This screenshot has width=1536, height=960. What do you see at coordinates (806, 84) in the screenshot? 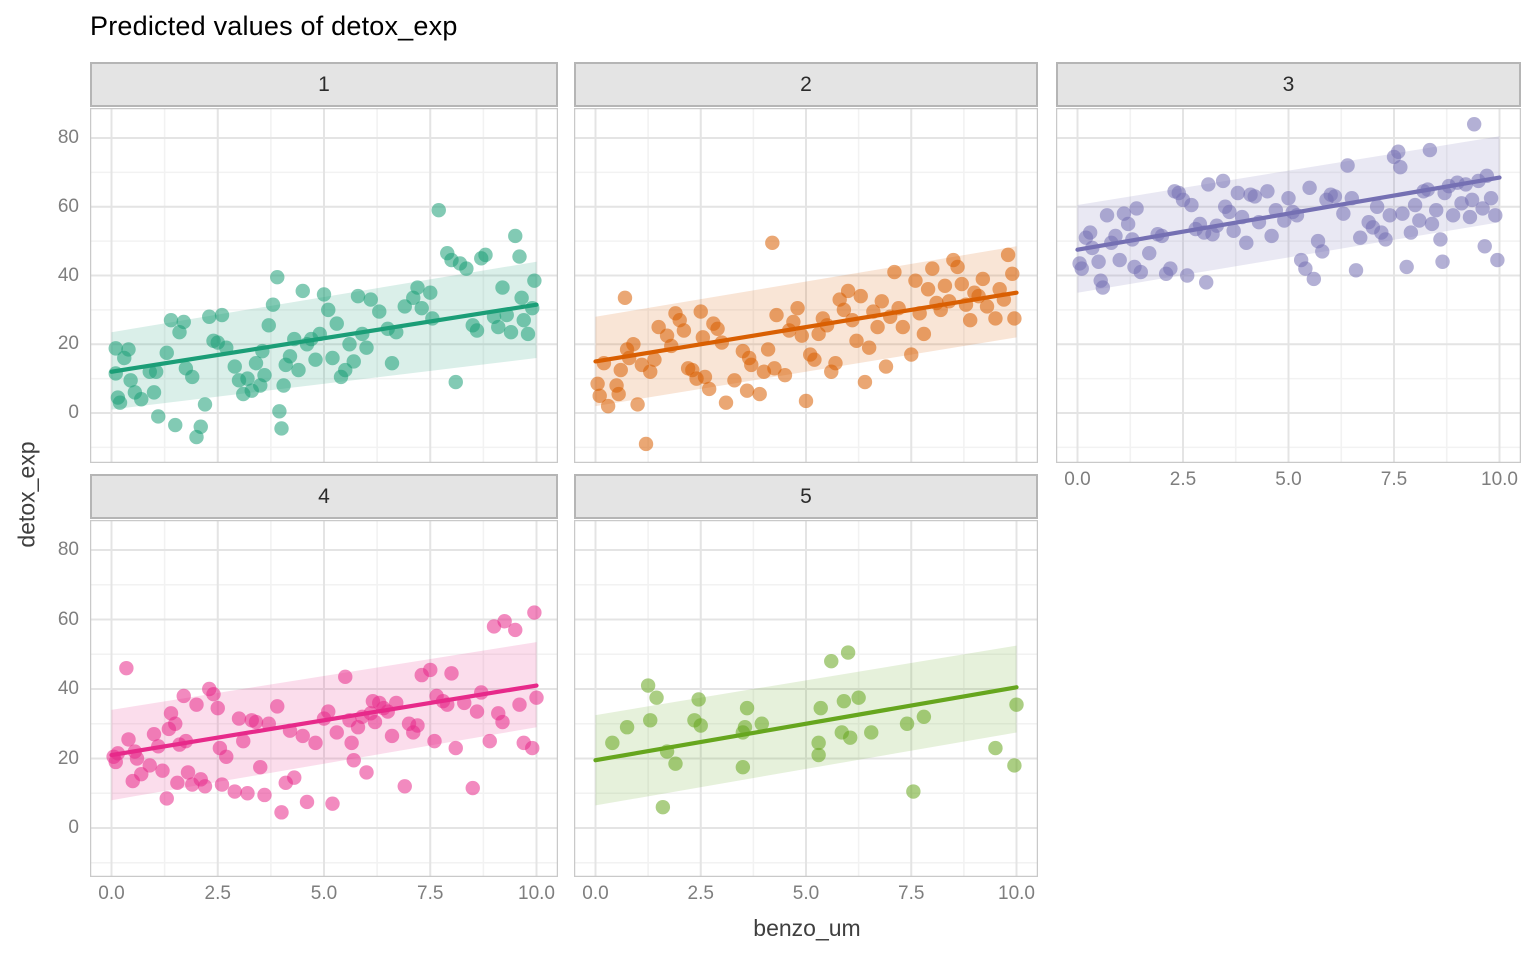
I see `facet-strip-2: 2` at bounding box center [806, 84].